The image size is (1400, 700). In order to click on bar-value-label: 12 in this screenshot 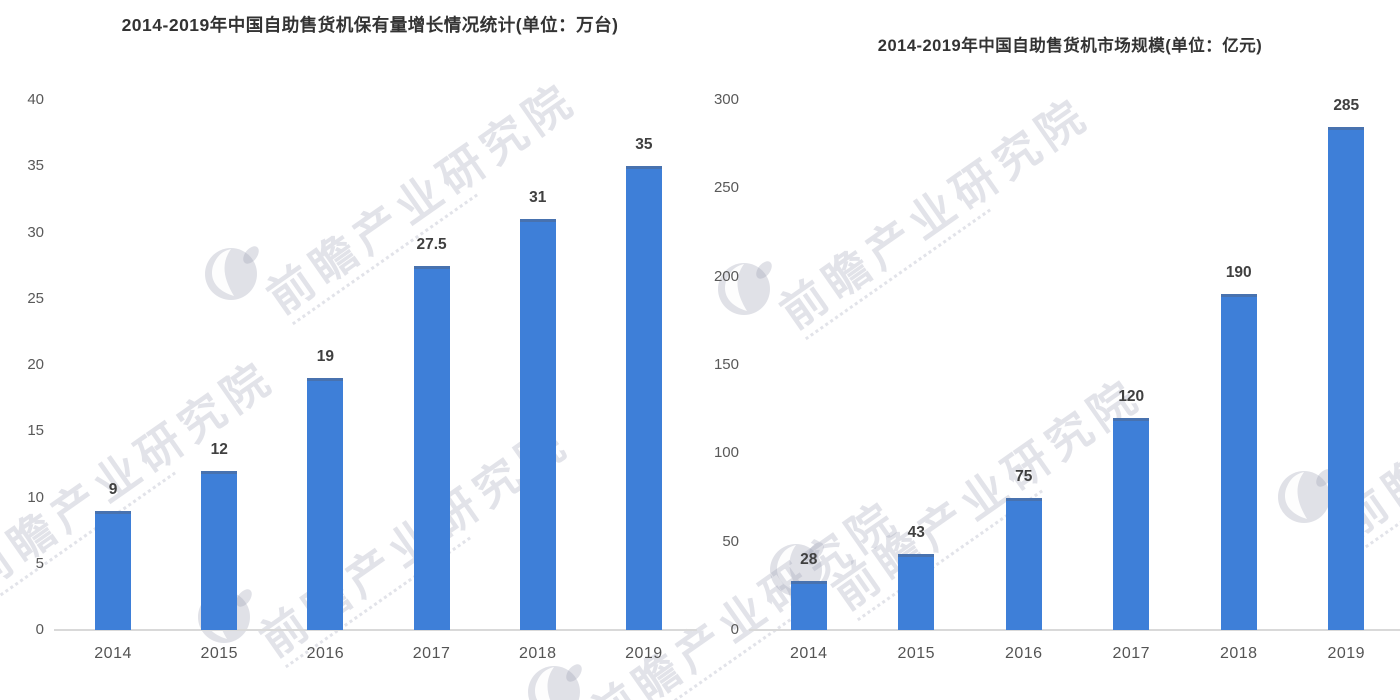, I will do `click(219, 449)`.